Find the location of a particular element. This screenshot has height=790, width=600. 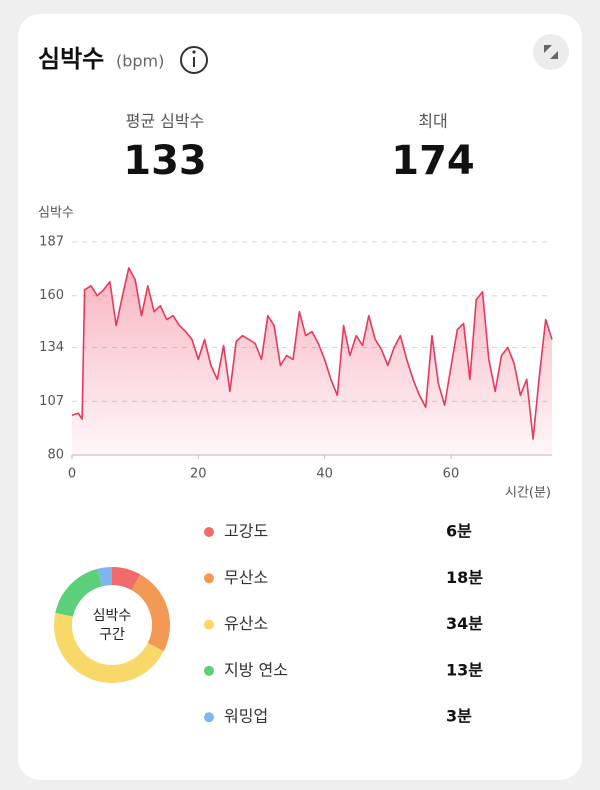

y-tick-label: 80 is located at coordinates (55, 455).